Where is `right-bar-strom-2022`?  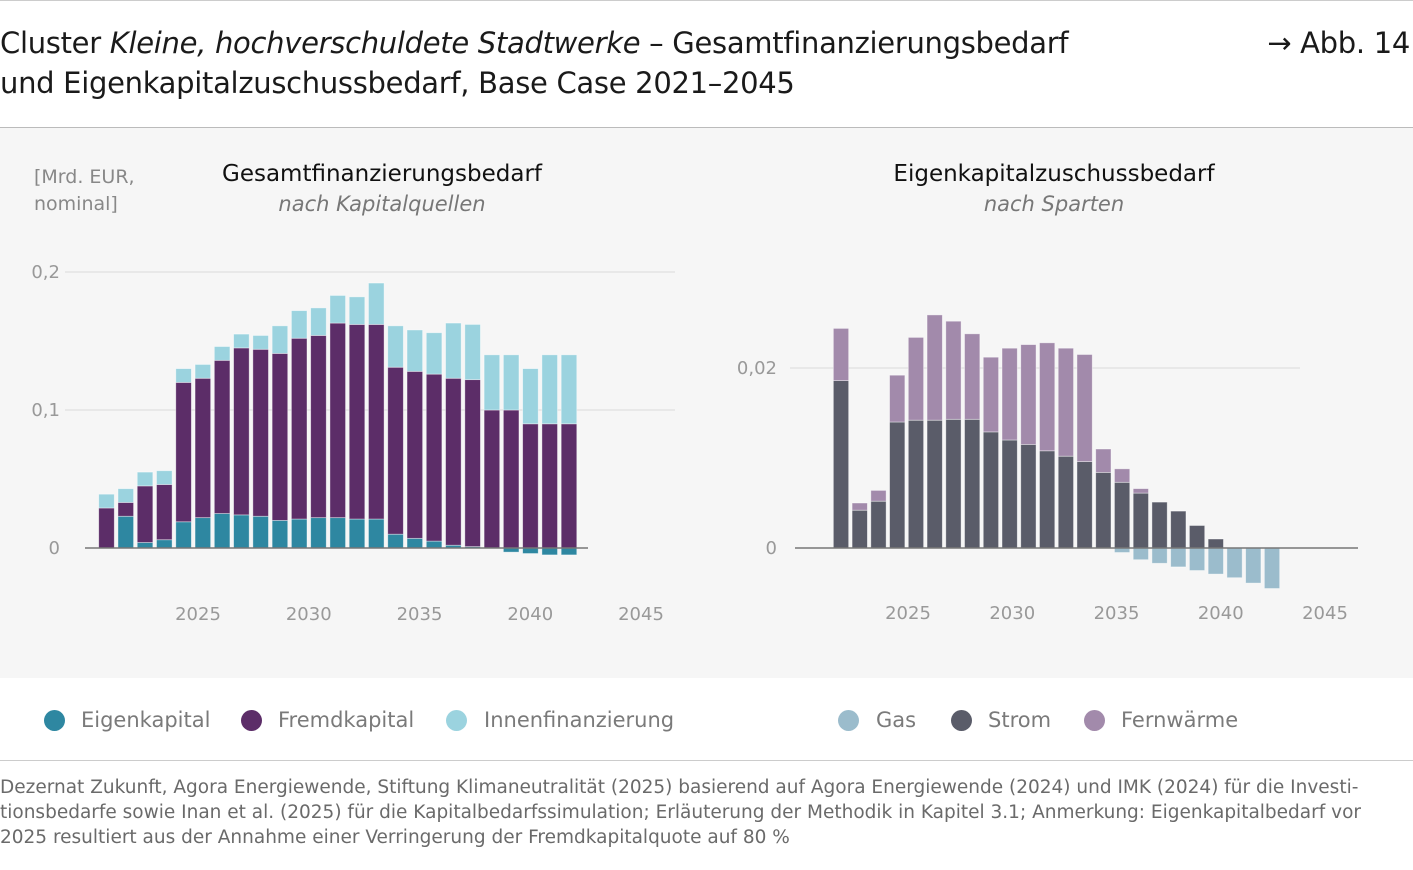
right-bar-strom-2022 is located at coordinates (841, 464).